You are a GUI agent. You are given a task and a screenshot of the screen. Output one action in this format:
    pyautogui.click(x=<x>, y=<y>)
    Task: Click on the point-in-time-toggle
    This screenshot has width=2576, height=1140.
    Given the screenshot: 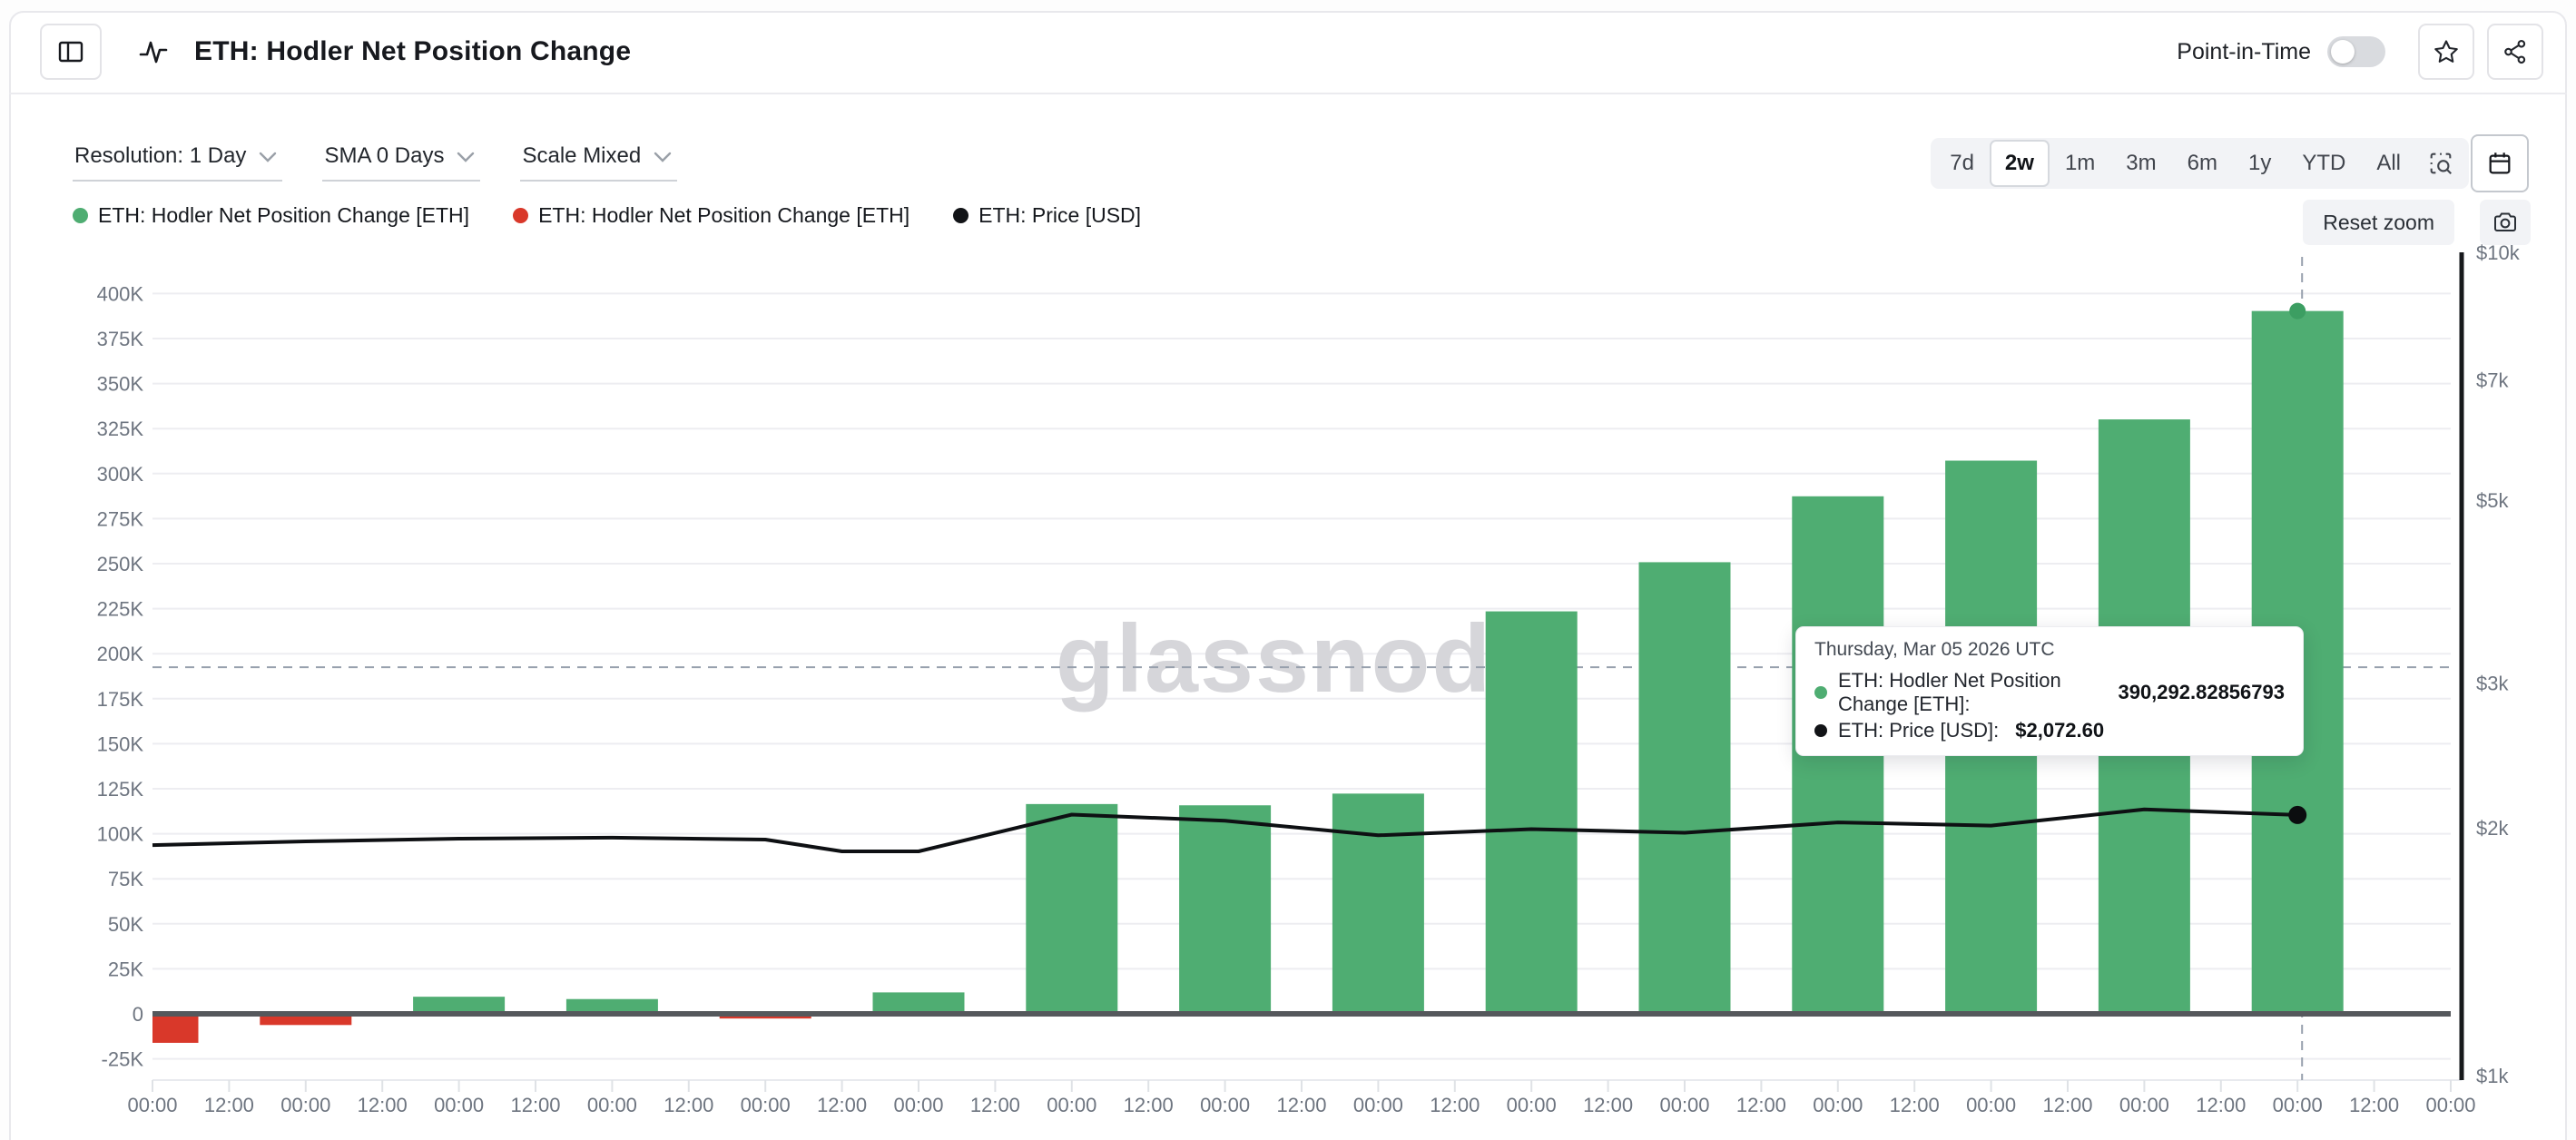 What is the action you would take?
    pyautogui.click(x=2356, y=52)
    